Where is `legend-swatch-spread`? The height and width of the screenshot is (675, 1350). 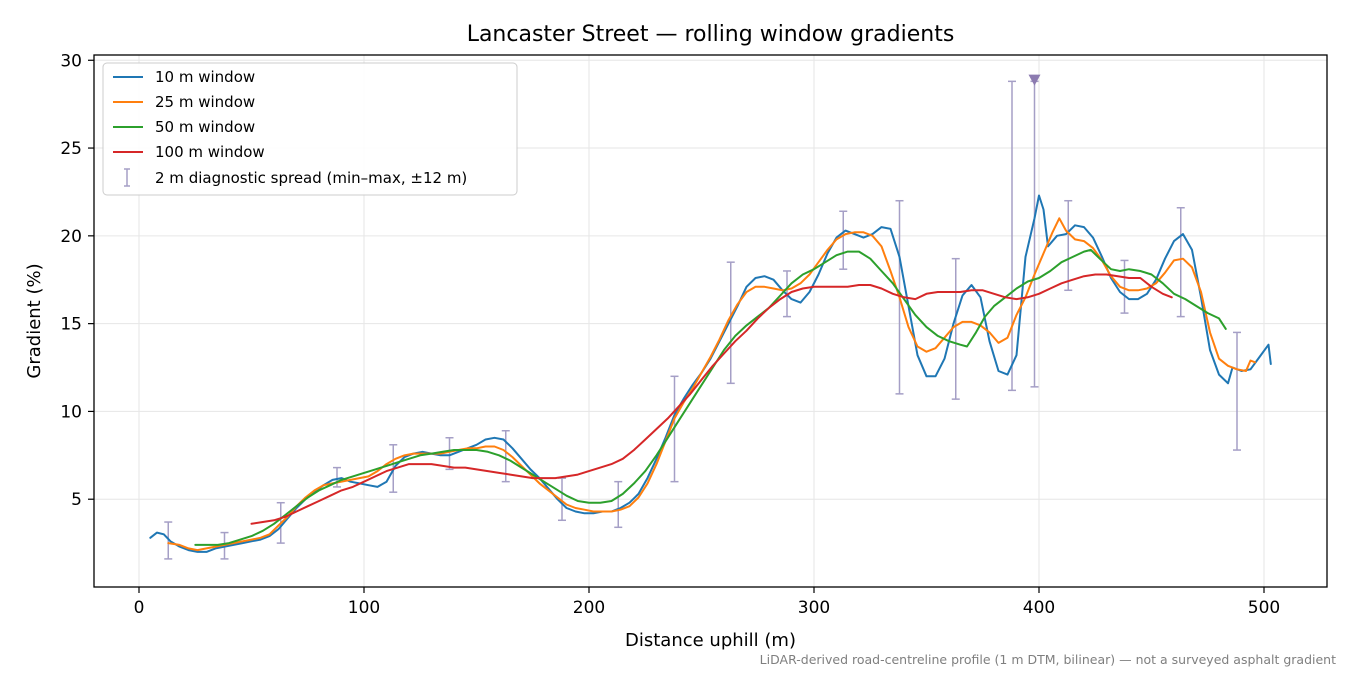 legend-swatch-spread is located at coordinates (127, 177).